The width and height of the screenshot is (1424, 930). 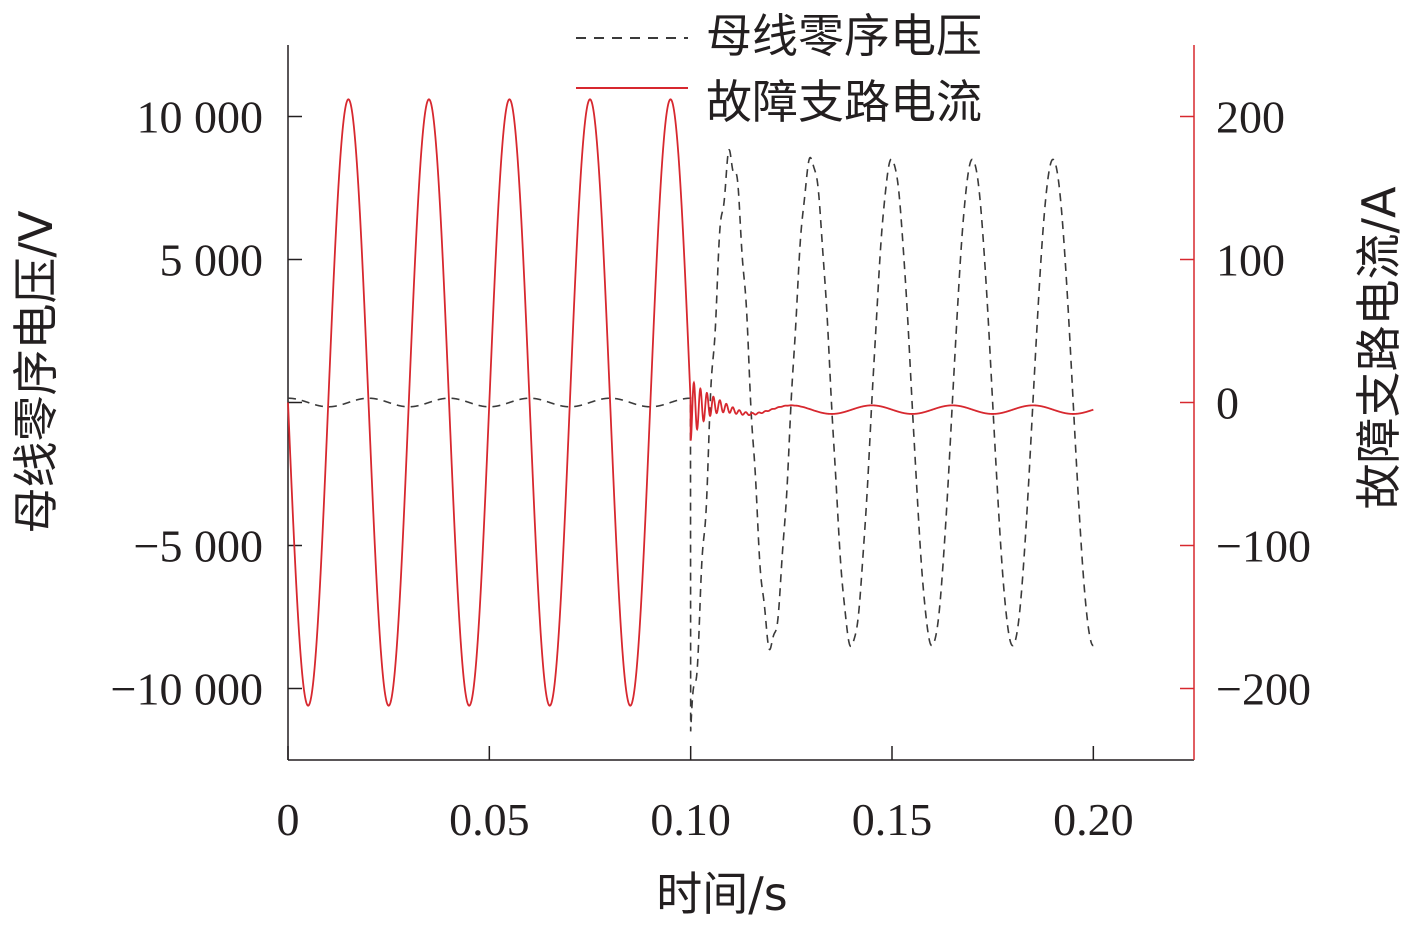 I want to click on y-left-tick-label: 10 000, so click(x=200, y=117).